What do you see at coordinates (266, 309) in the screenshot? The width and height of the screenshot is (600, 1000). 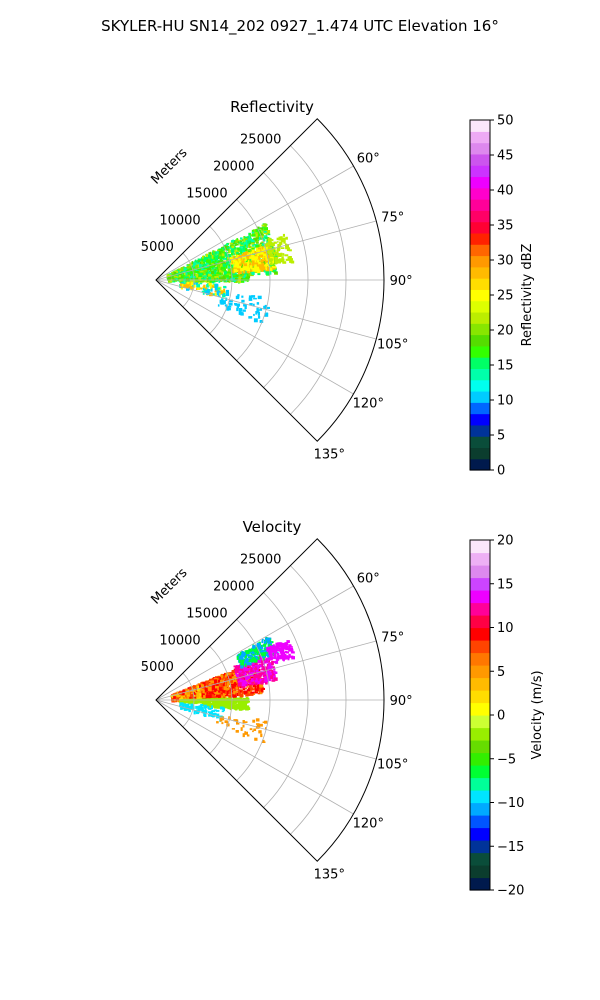 I see `angular-gridline` at bounding box center [266, 309].